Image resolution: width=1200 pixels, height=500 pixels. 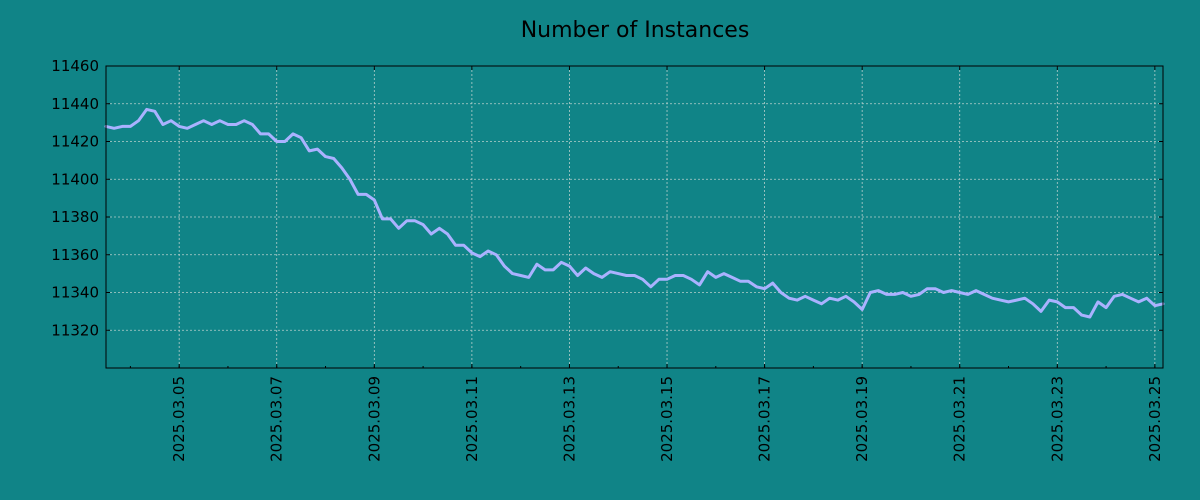 I want to click on y-tick-label: 11420, so click(x=75, y=142).